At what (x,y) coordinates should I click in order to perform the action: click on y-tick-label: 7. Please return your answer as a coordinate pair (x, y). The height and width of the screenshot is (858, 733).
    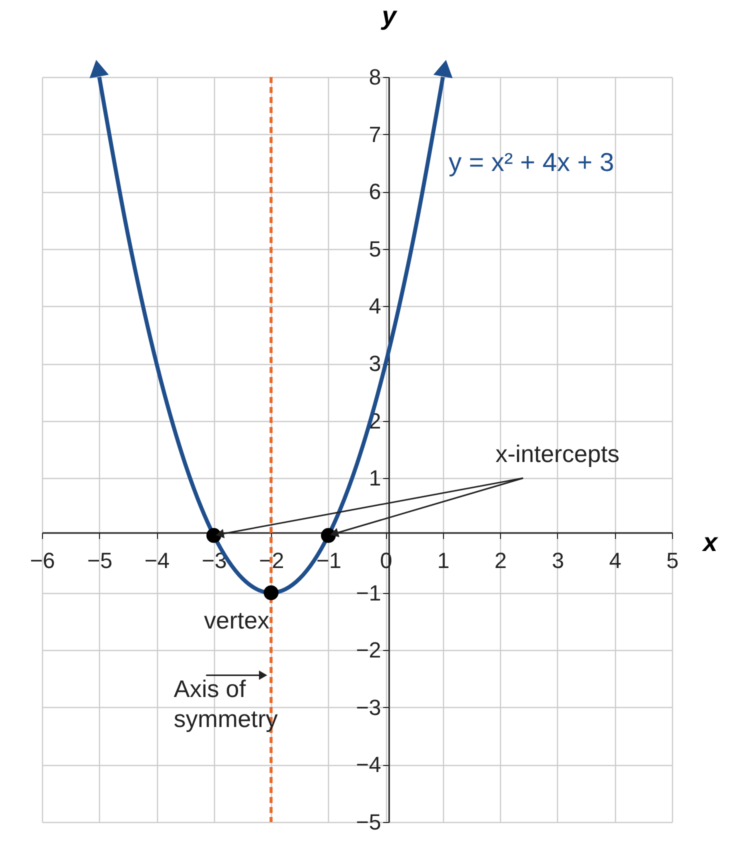
    Looking at the image, I should click on (375, 134).